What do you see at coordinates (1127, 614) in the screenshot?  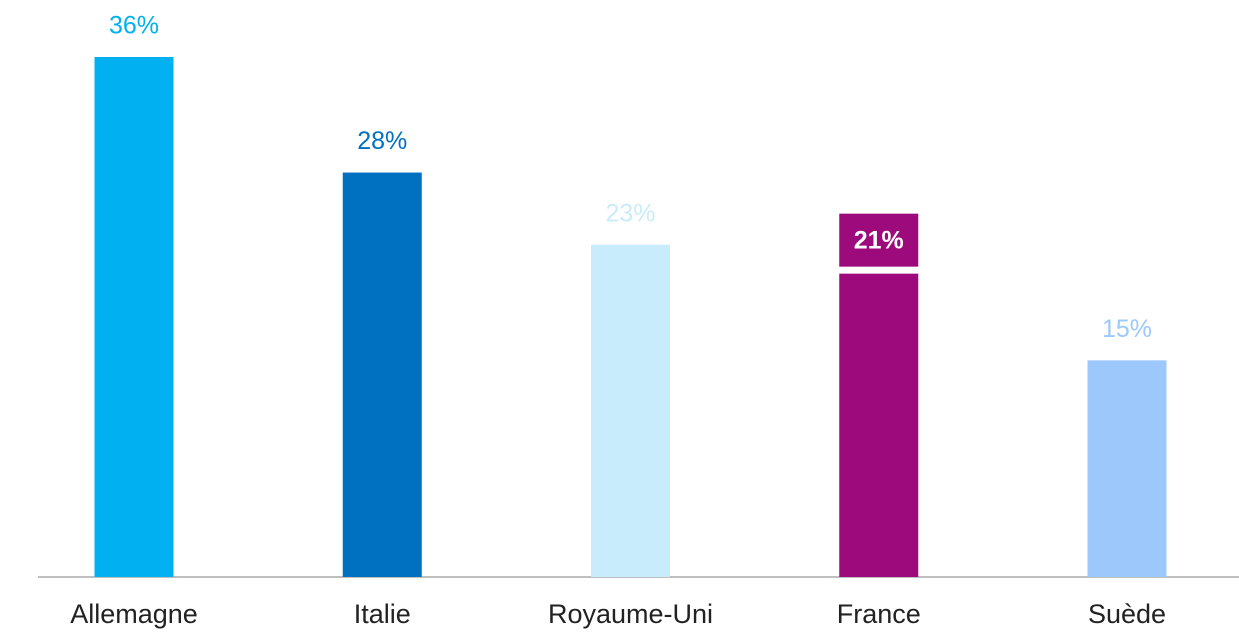 I see `x-tick-label: Suède` at bounding box center [1127, 614].